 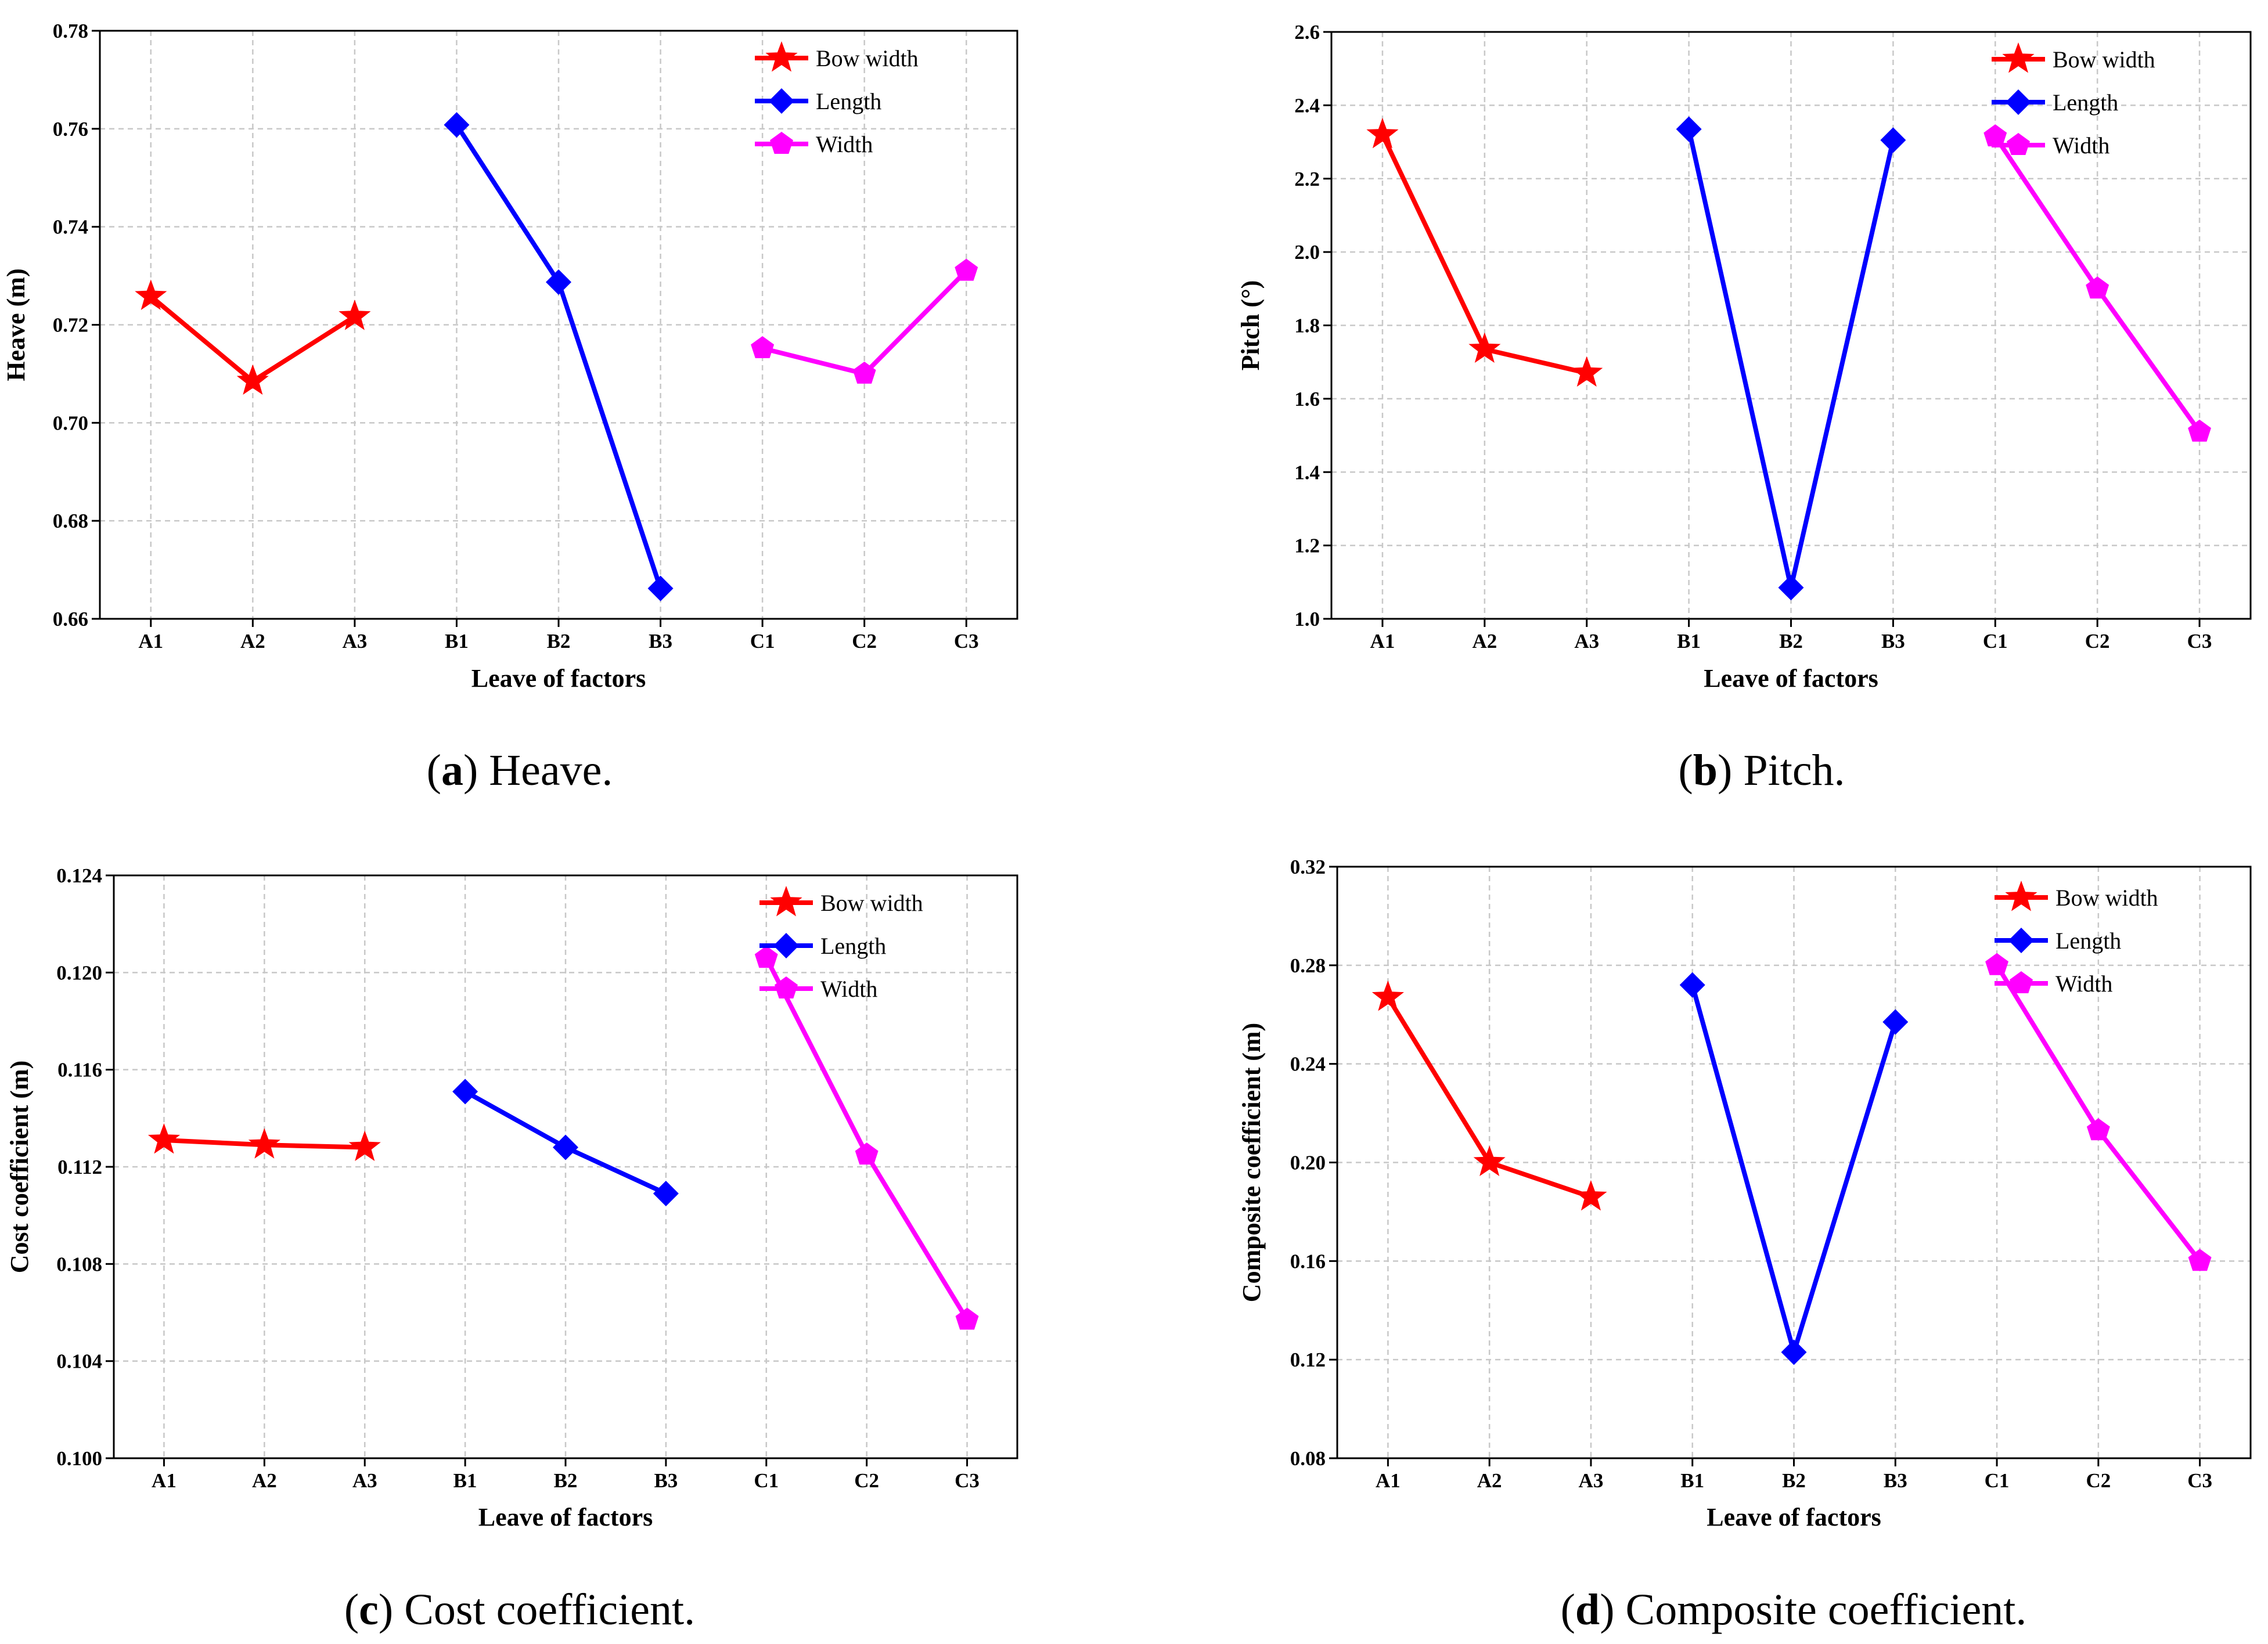 What do you see at coordinates (1782, 770) in the screenshot?
I see `caption-text: ) Pitch.` at bounding box center [1782, 770].